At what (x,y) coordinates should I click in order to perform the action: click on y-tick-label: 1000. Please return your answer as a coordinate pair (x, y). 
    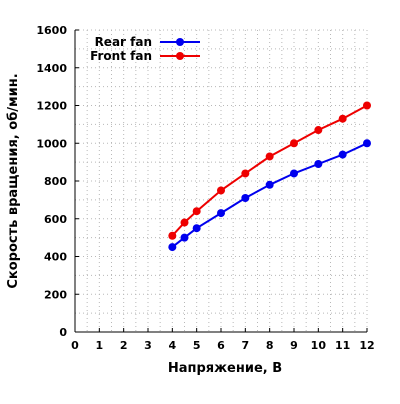
    Looking at the image, I should click on (51, 143).